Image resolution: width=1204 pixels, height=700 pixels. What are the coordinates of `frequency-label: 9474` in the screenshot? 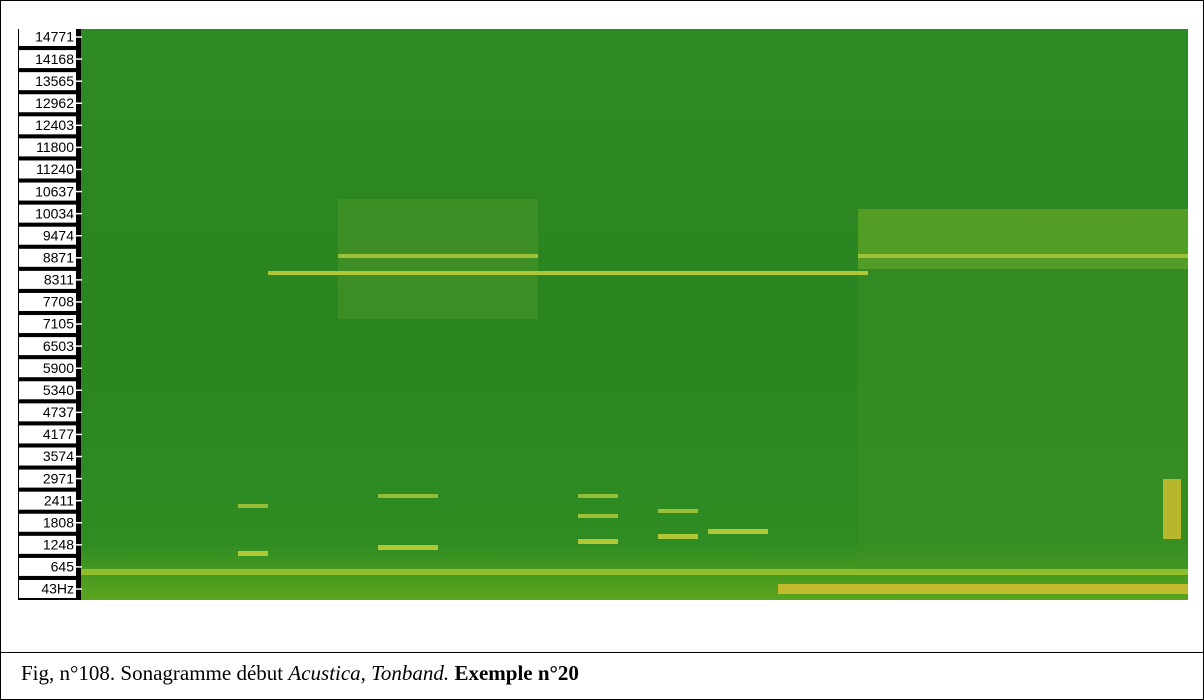 It's located at (58, 235).